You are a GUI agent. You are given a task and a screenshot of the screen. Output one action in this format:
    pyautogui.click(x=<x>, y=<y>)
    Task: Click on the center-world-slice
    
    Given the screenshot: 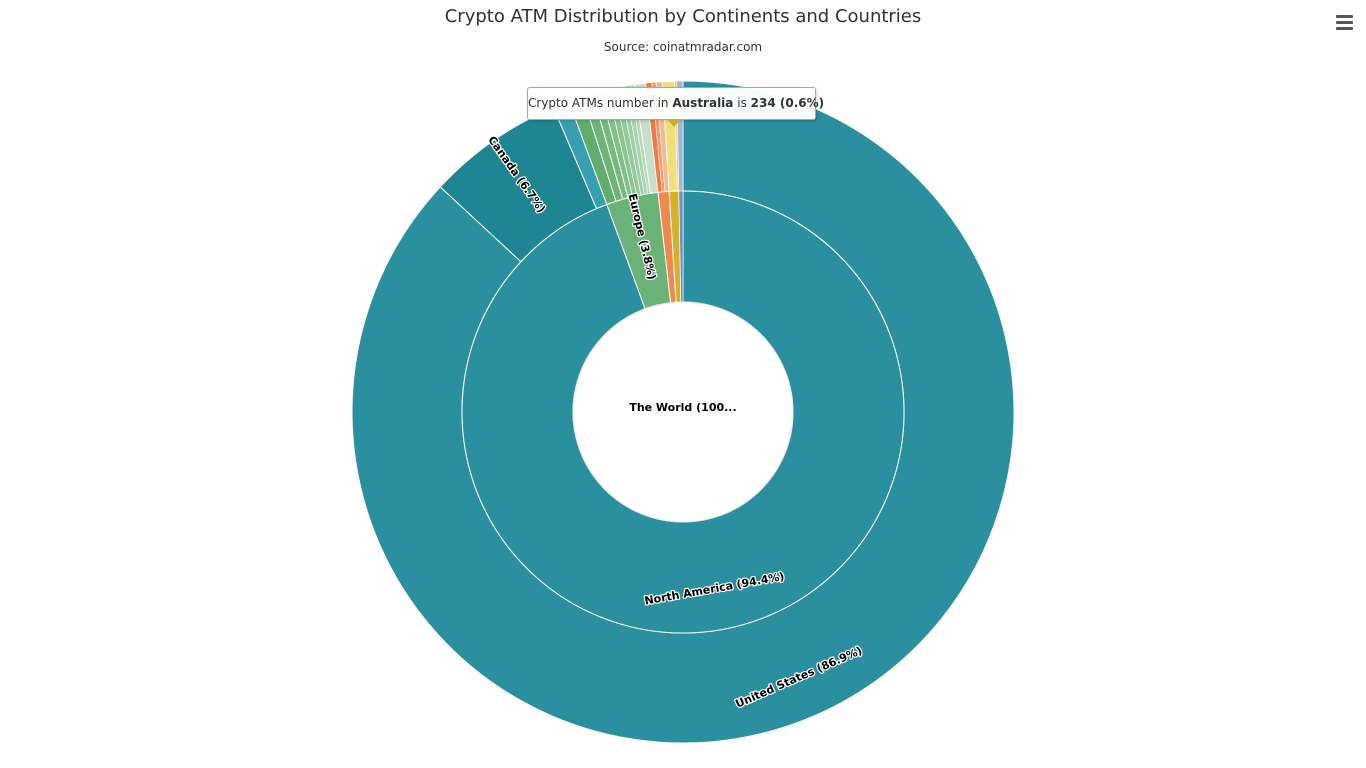 What is the action you would take?
    pyautogui.click(x=683, y=412)
    